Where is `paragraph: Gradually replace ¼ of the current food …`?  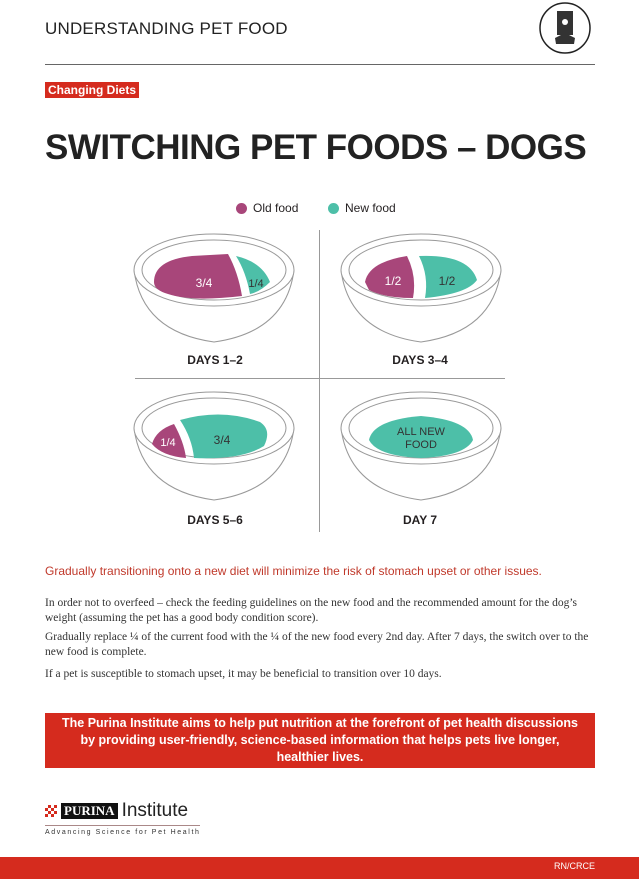 paragraph: Gradually replace ¼ of the current food … is located at coordinates (317, 644).